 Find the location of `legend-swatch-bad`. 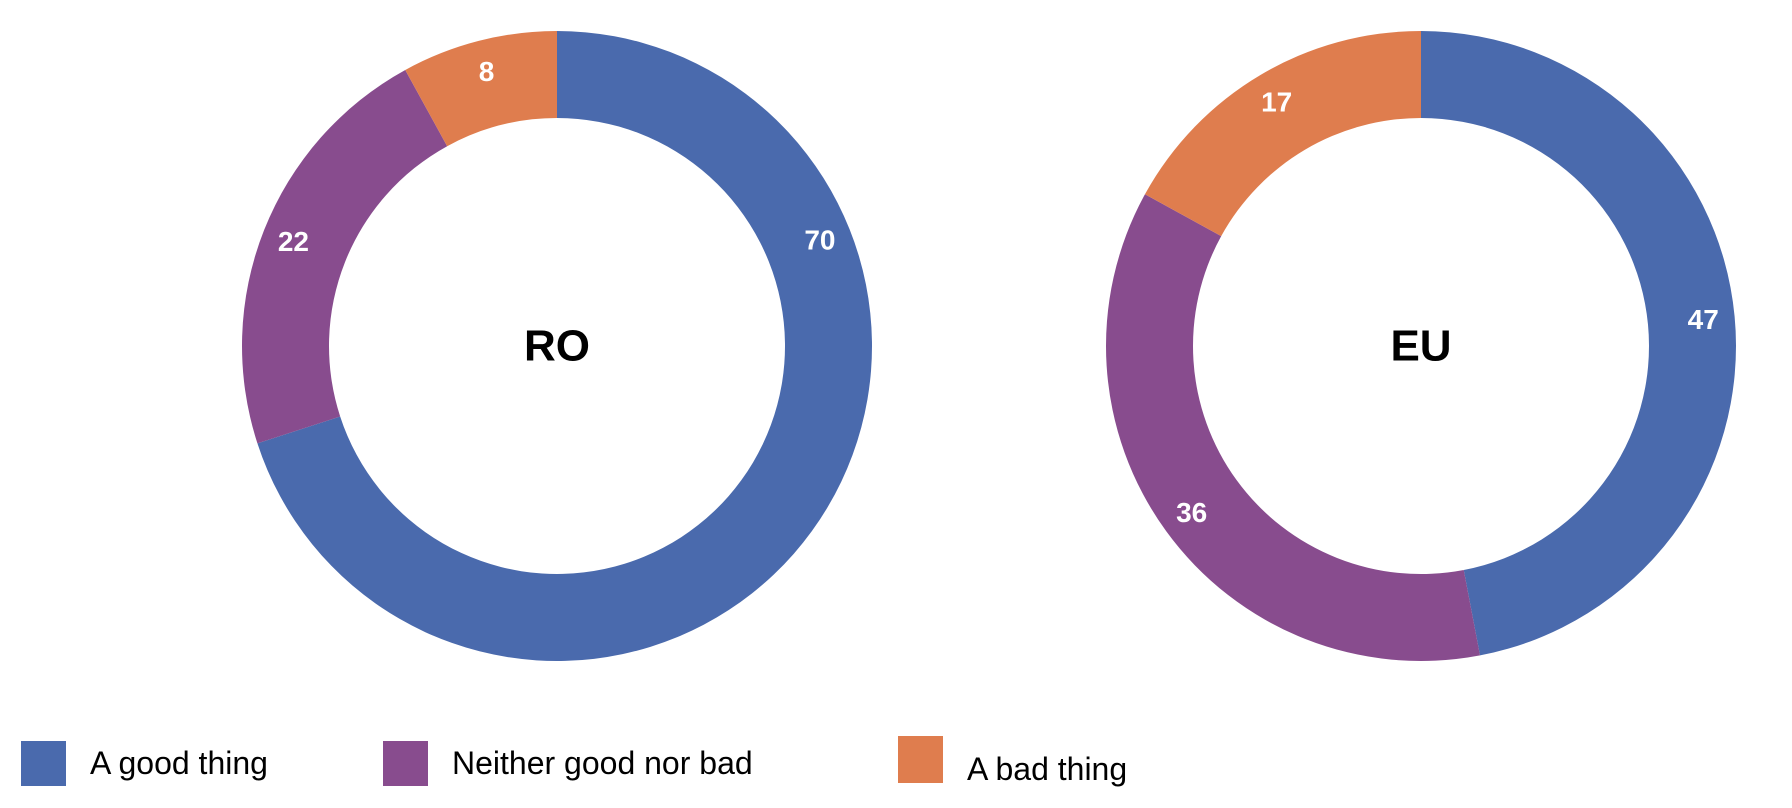

legend-swatch-bad is located at coordinates (920, 759).